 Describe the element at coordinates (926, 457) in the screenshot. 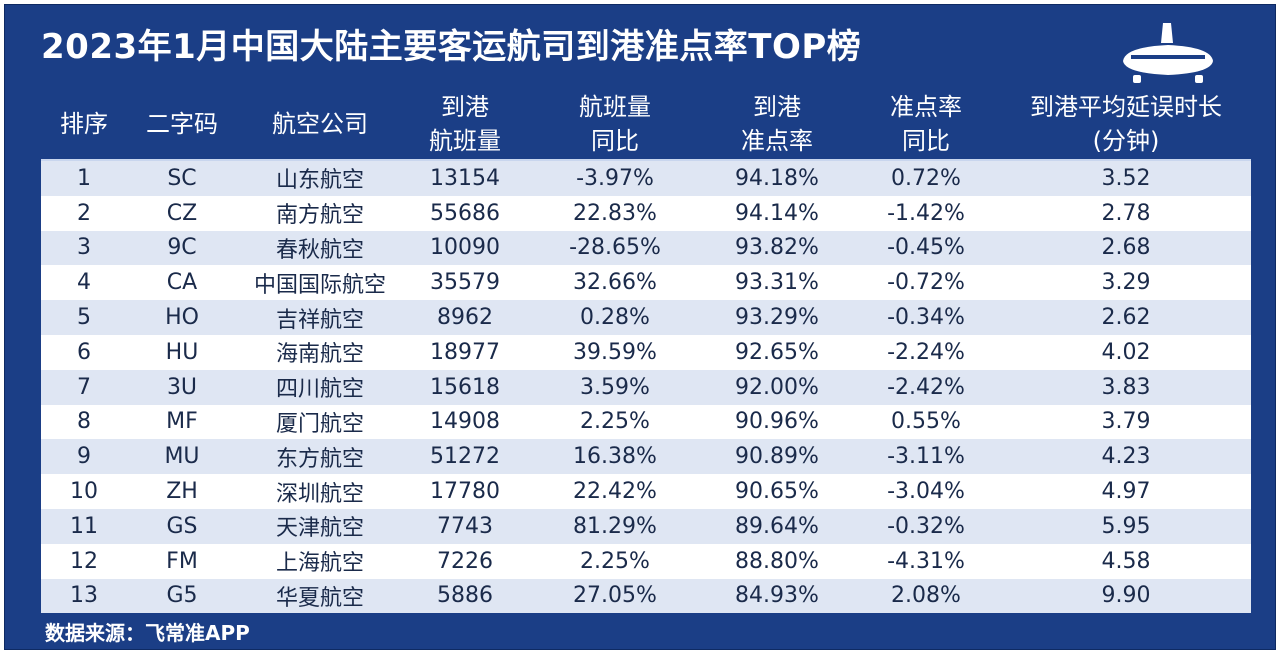

I see `cell-ontime-yoy: -3.11%` at that location.